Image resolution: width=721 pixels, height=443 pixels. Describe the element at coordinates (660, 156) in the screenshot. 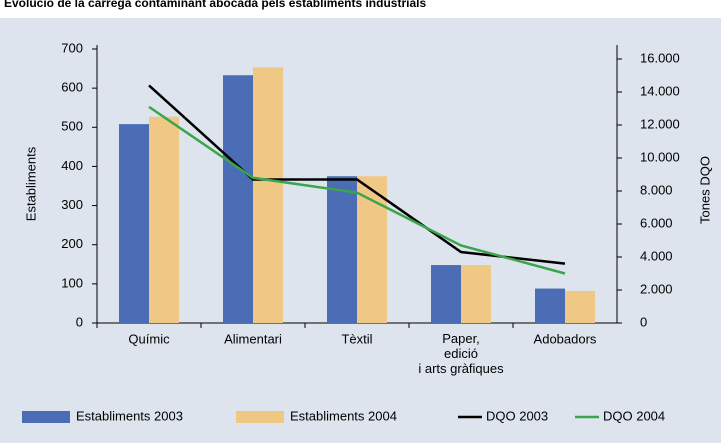

I see `y2-tick-label: 10.000` at that location.